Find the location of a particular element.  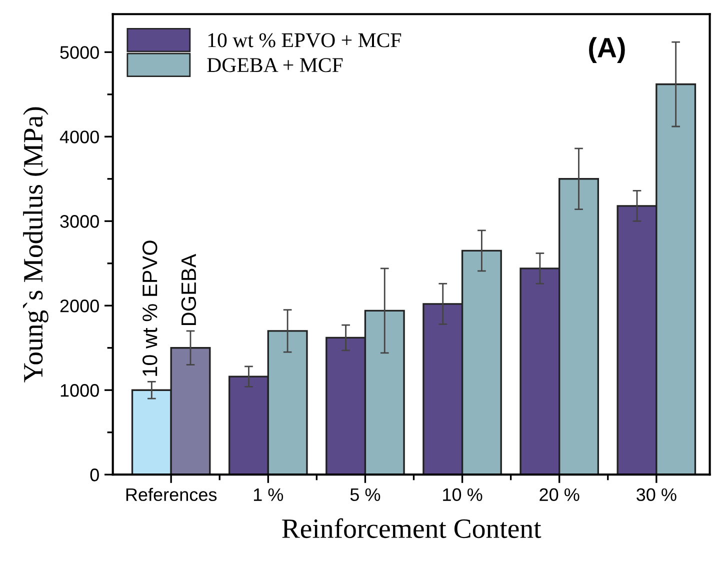

x-tick-label: 1 % is located at coordinates (269, 494).